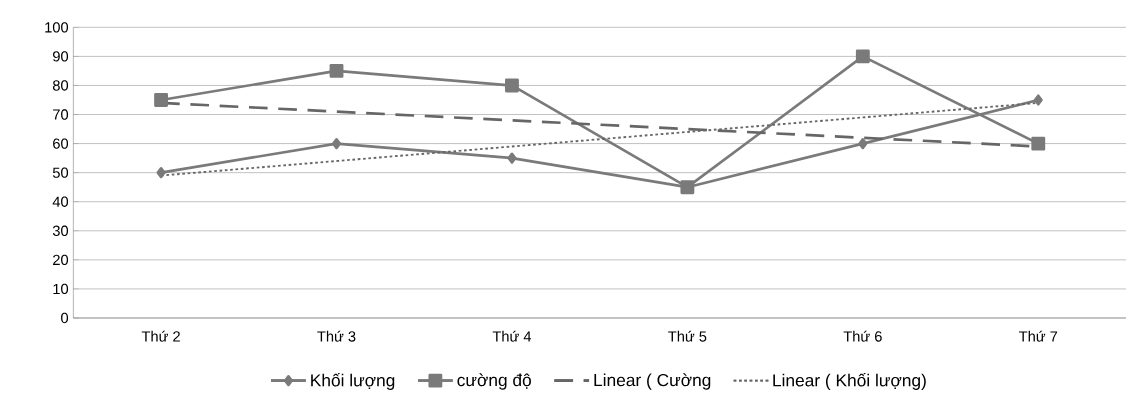  I want to click on x-tick-label: Thứ 3, so click(336, 336).